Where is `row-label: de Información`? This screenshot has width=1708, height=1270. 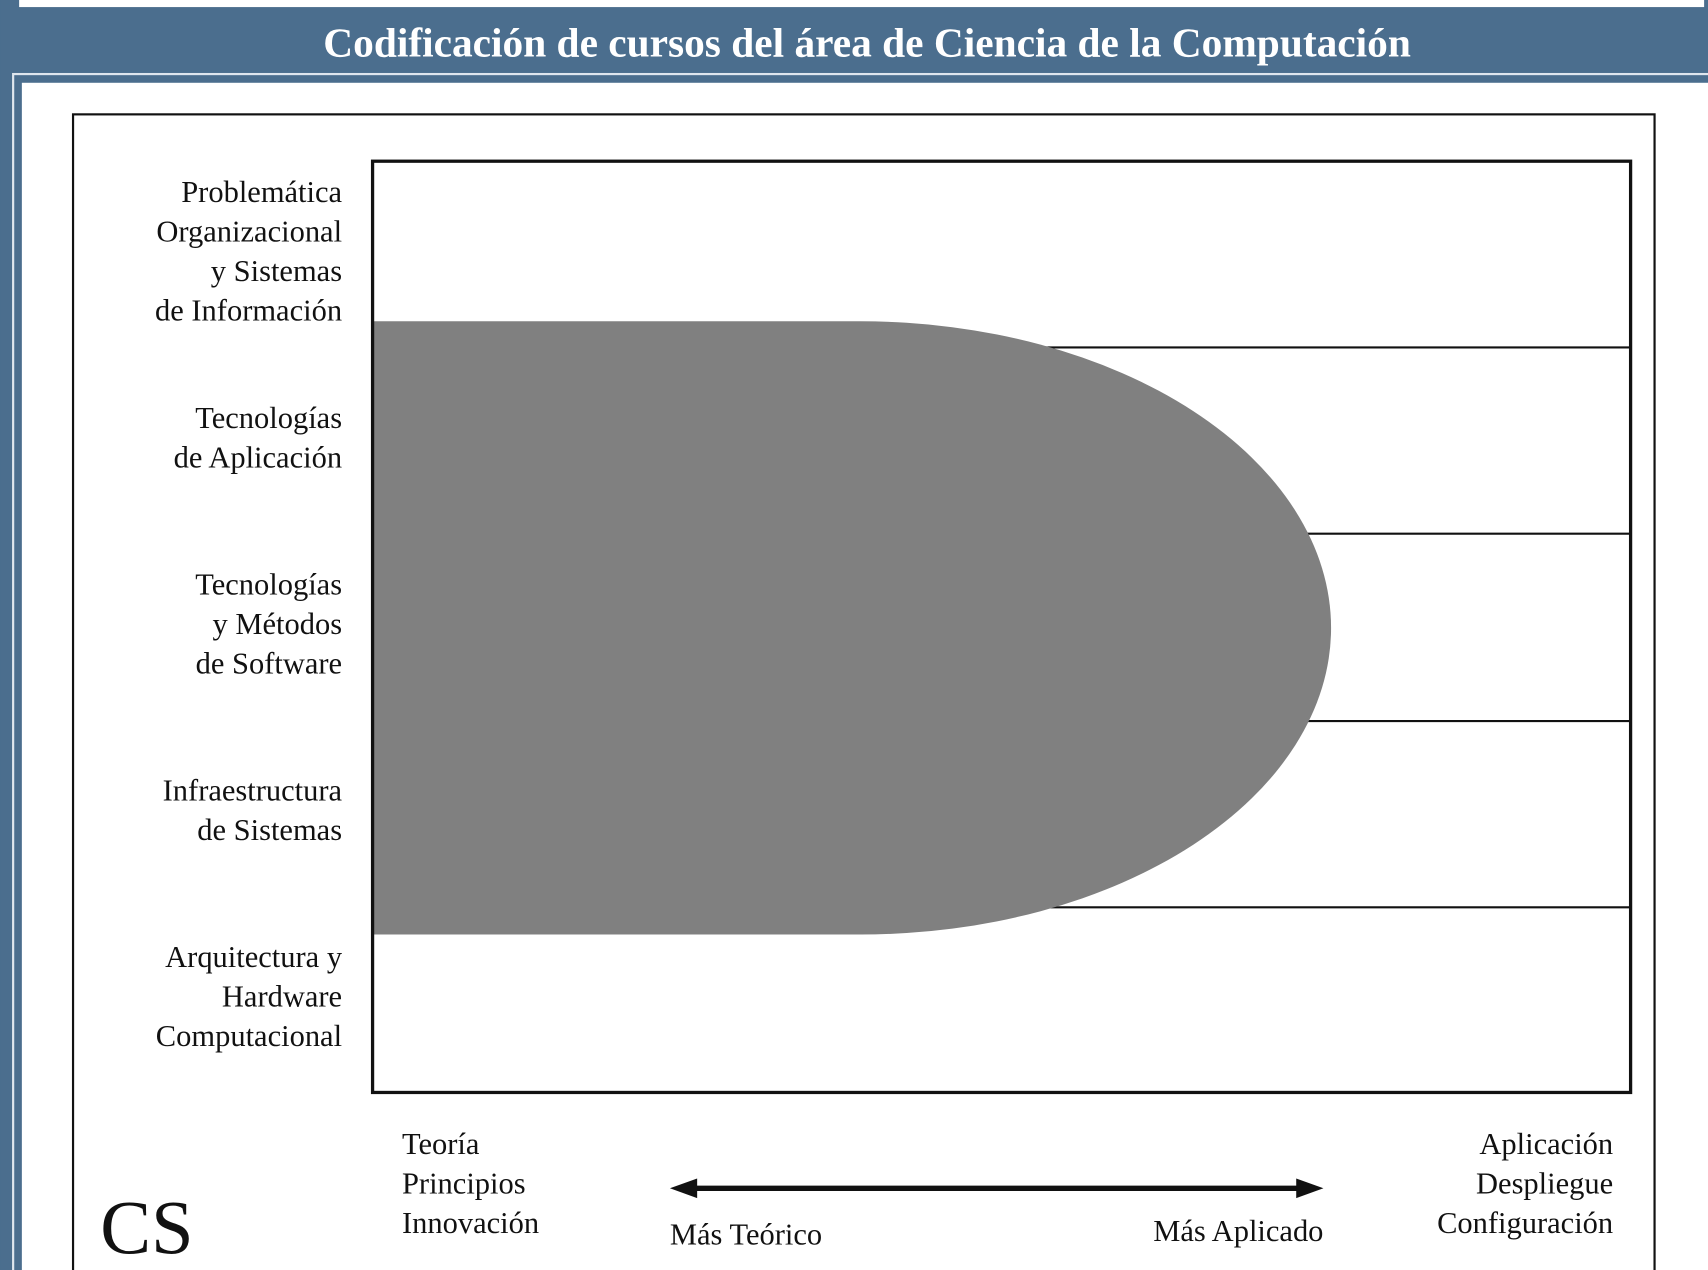 row-label: de Información is located at coordinates (248, 311).